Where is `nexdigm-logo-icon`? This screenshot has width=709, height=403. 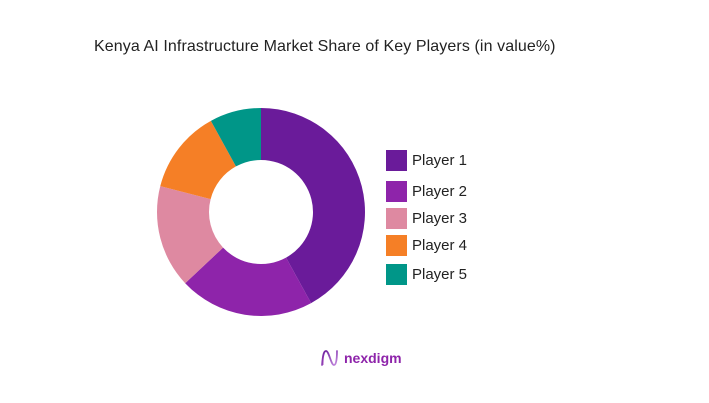 nexdigm-logo-icon is located at coordinates (329, 358).